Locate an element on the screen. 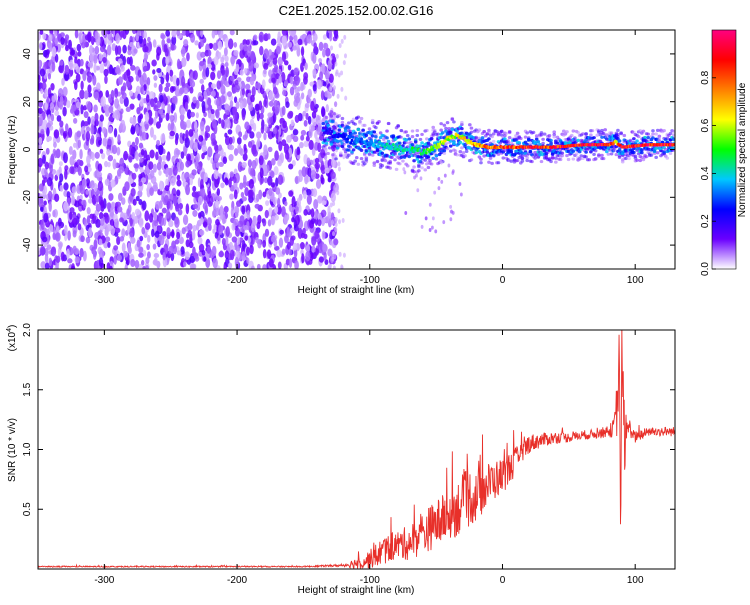  y-tick-label: -40 is located at coordinates (27, 244).